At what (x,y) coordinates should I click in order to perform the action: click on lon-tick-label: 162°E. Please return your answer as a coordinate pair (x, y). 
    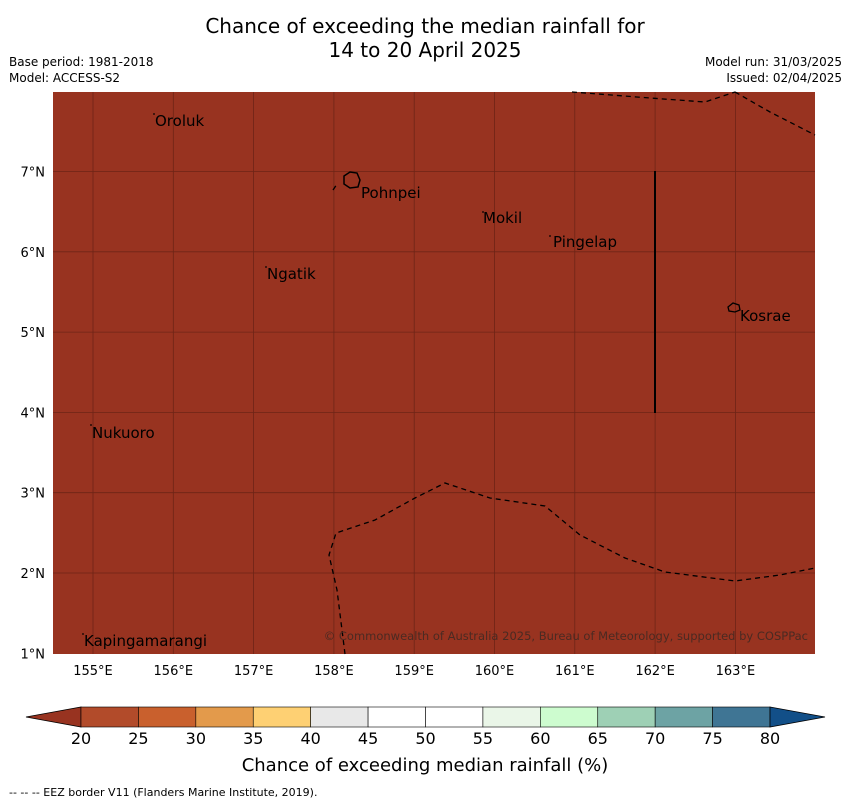
    Looking at the image, I should click on (655, 671).